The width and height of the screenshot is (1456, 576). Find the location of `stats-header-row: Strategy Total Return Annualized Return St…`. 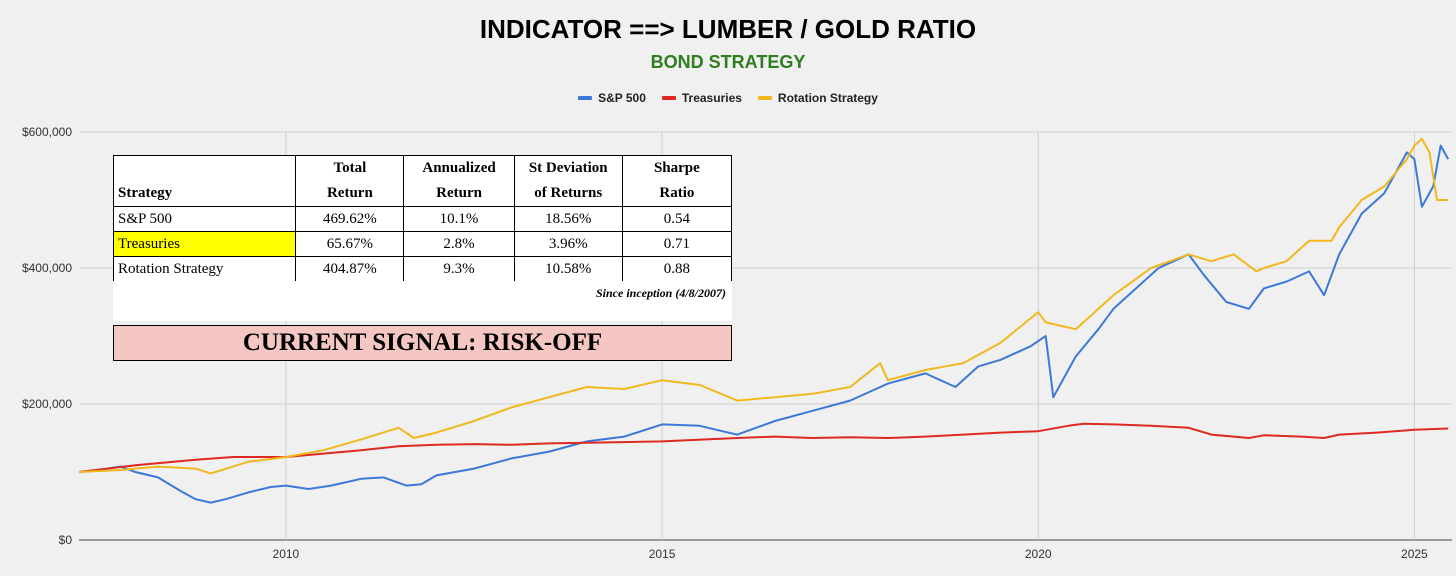

stats-header-row: Strategy Total Return Annualized Return St… is located at coordinates (422, 181).